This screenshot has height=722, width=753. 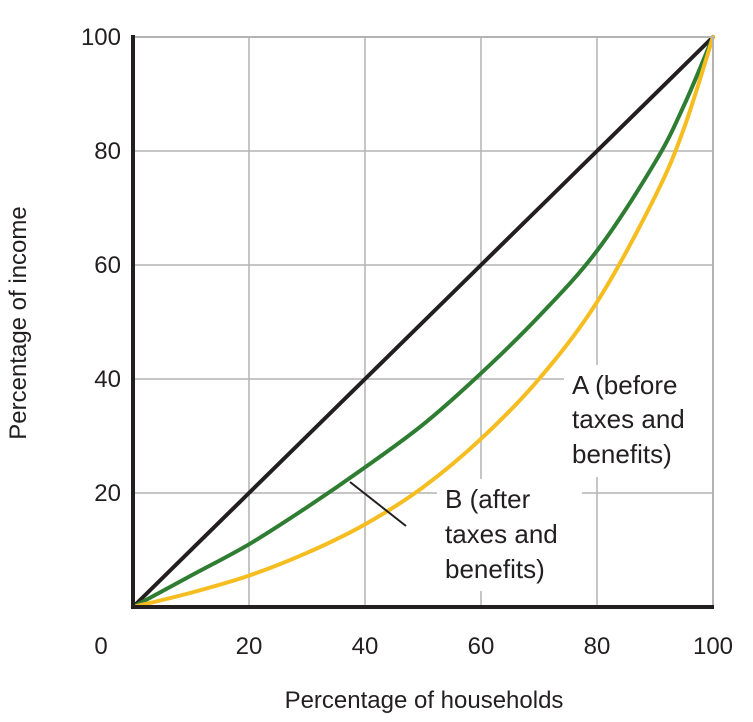 What do you see at coordinates (107, 493) in the screenshot?
I see `y-tick-label-20: 20` at bounding box center [107, 493].